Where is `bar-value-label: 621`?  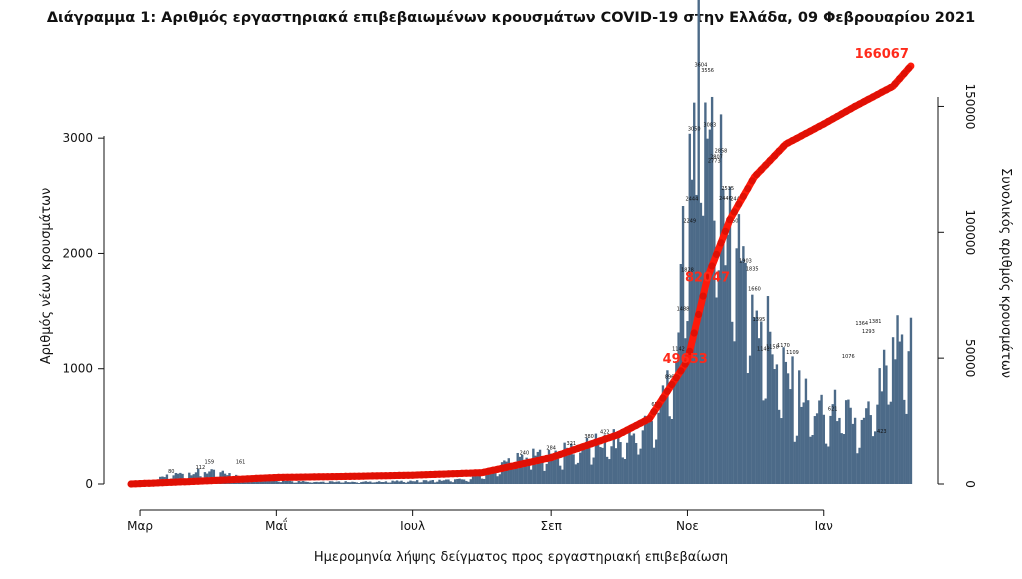
bar-value-label: 621 is located at coordinates (833, 409).